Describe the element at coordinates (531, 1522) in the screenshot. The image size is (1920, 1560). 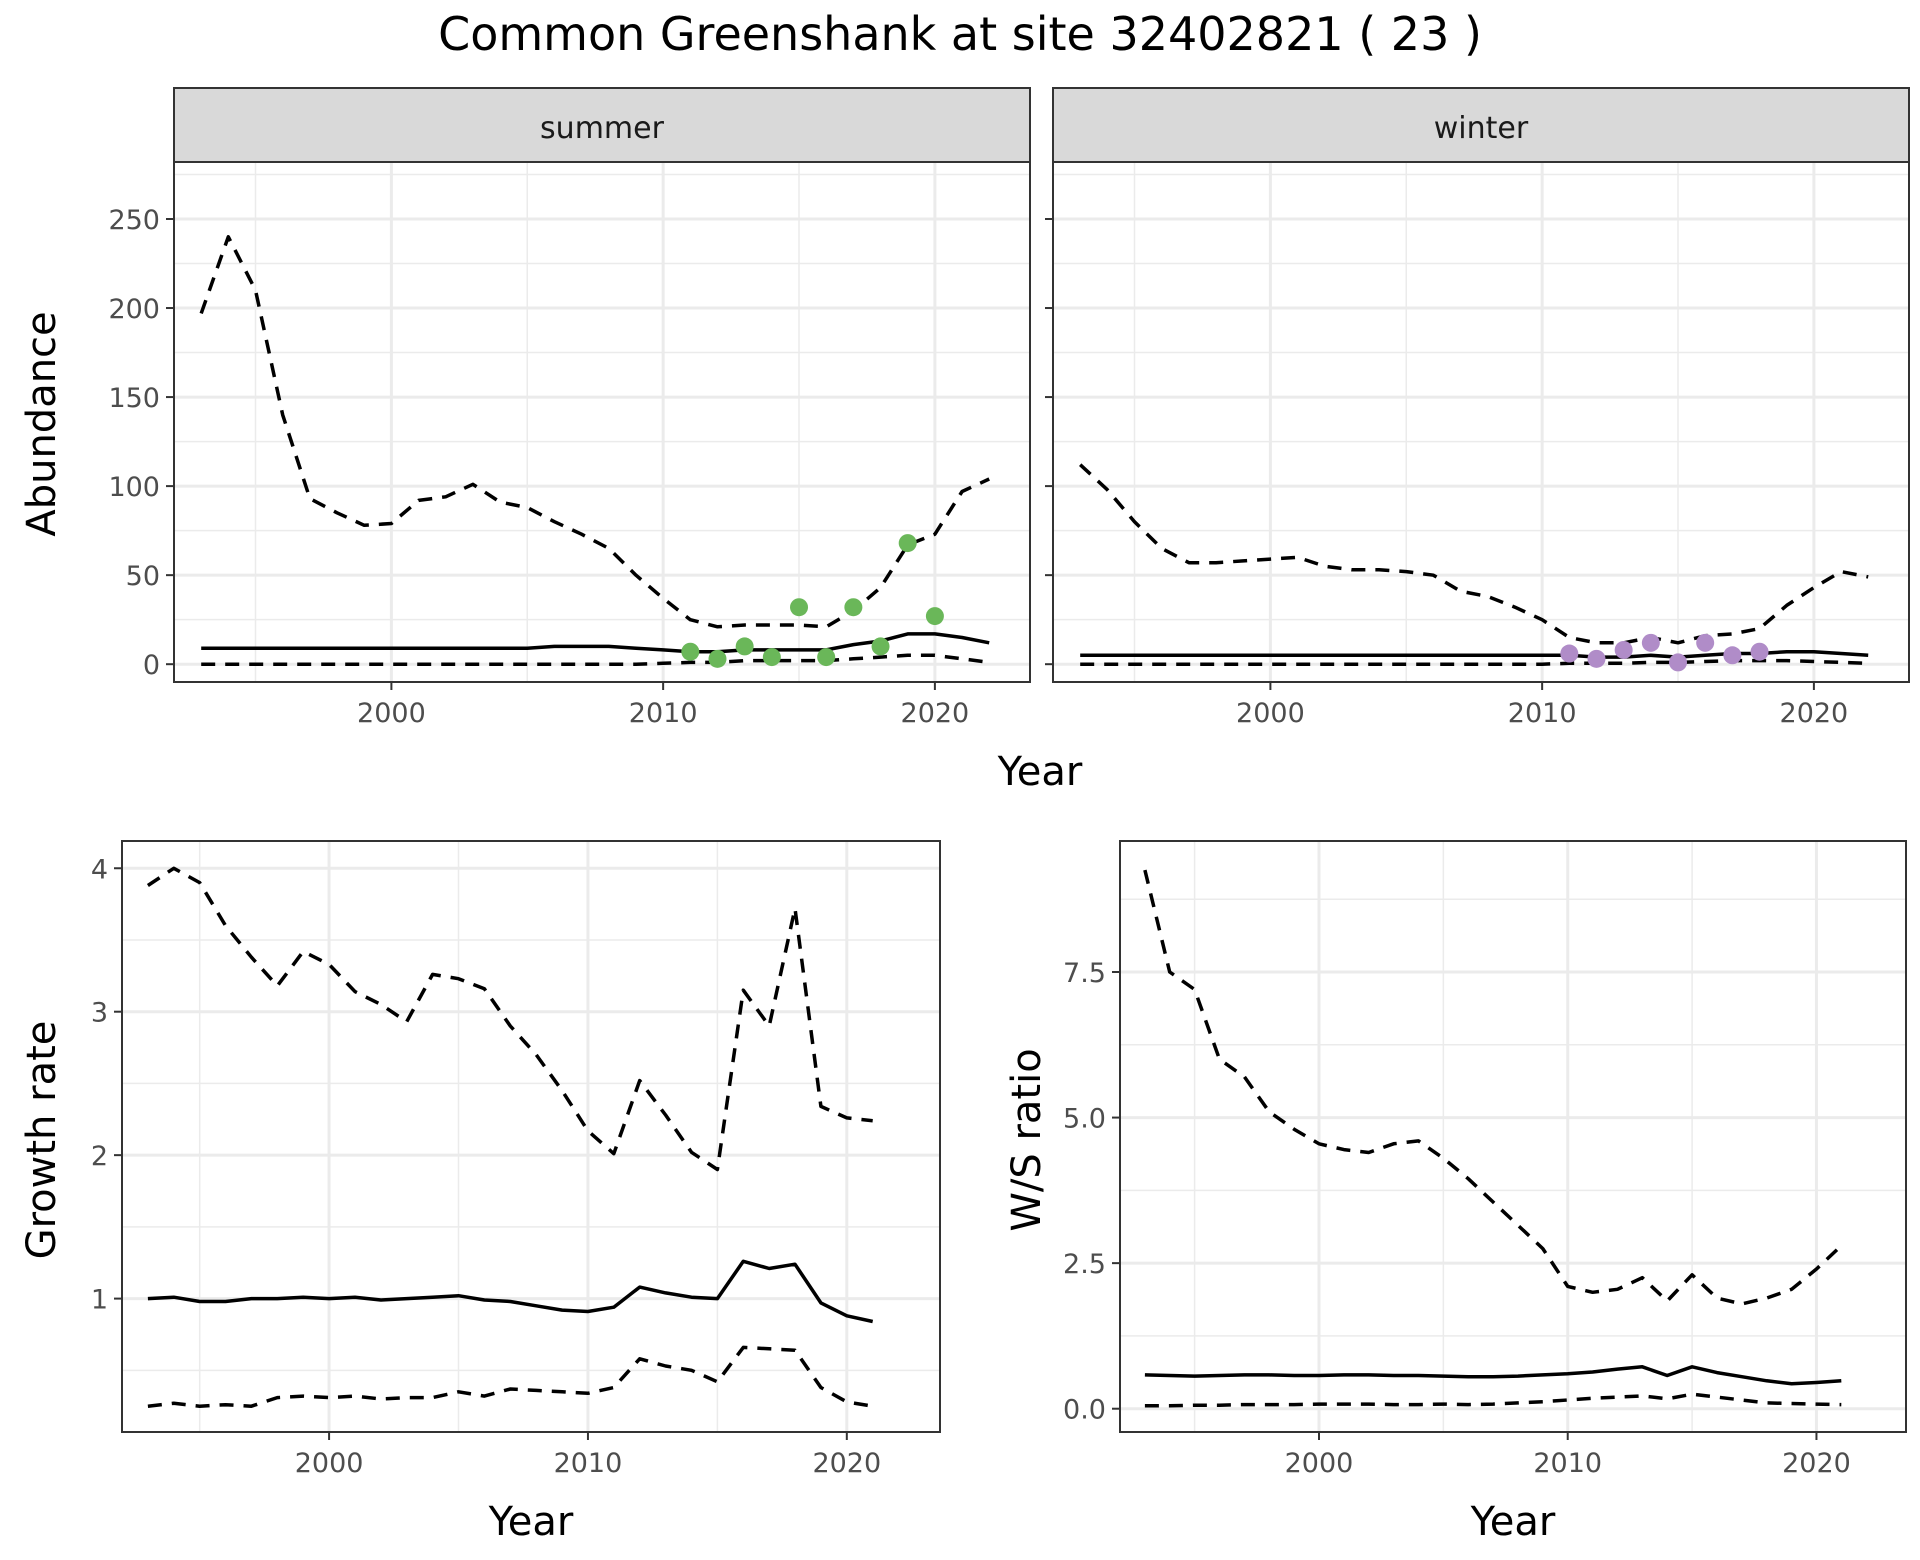
I see `x-axis-title-growth: Year` at that location.